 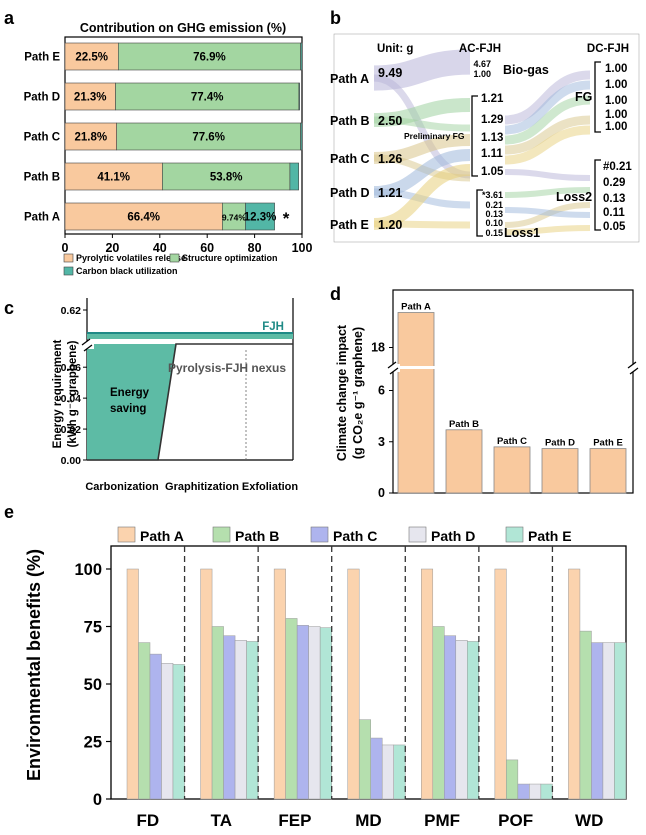 What do you see at coordinates (302, 248) in the screenshot?
I see `a-x-tick-label: 100` at bounding box center [302, 248].